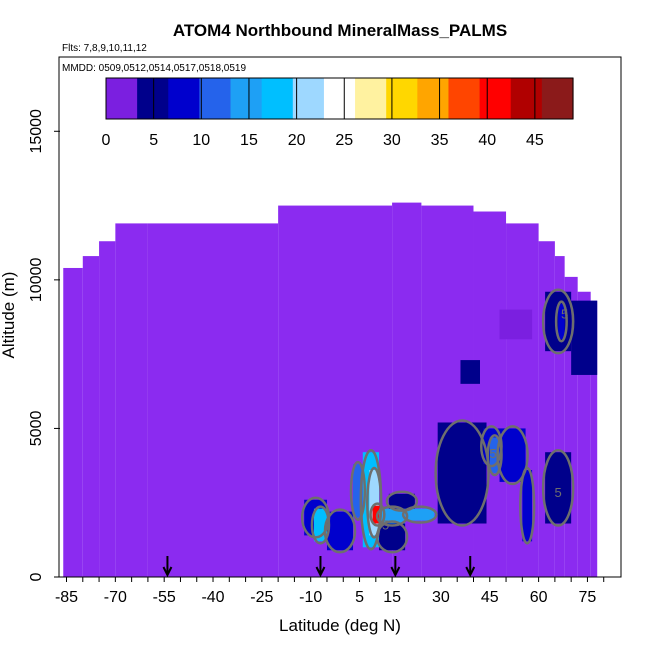 Image resolution: width=650 pixels, height=650 pixels. What do you see at coordinates (104, 48) in the screenshot?
I see `flights-subtitle: Flts: 7,8,9,10,11,12` at bounding box center [104, 48].